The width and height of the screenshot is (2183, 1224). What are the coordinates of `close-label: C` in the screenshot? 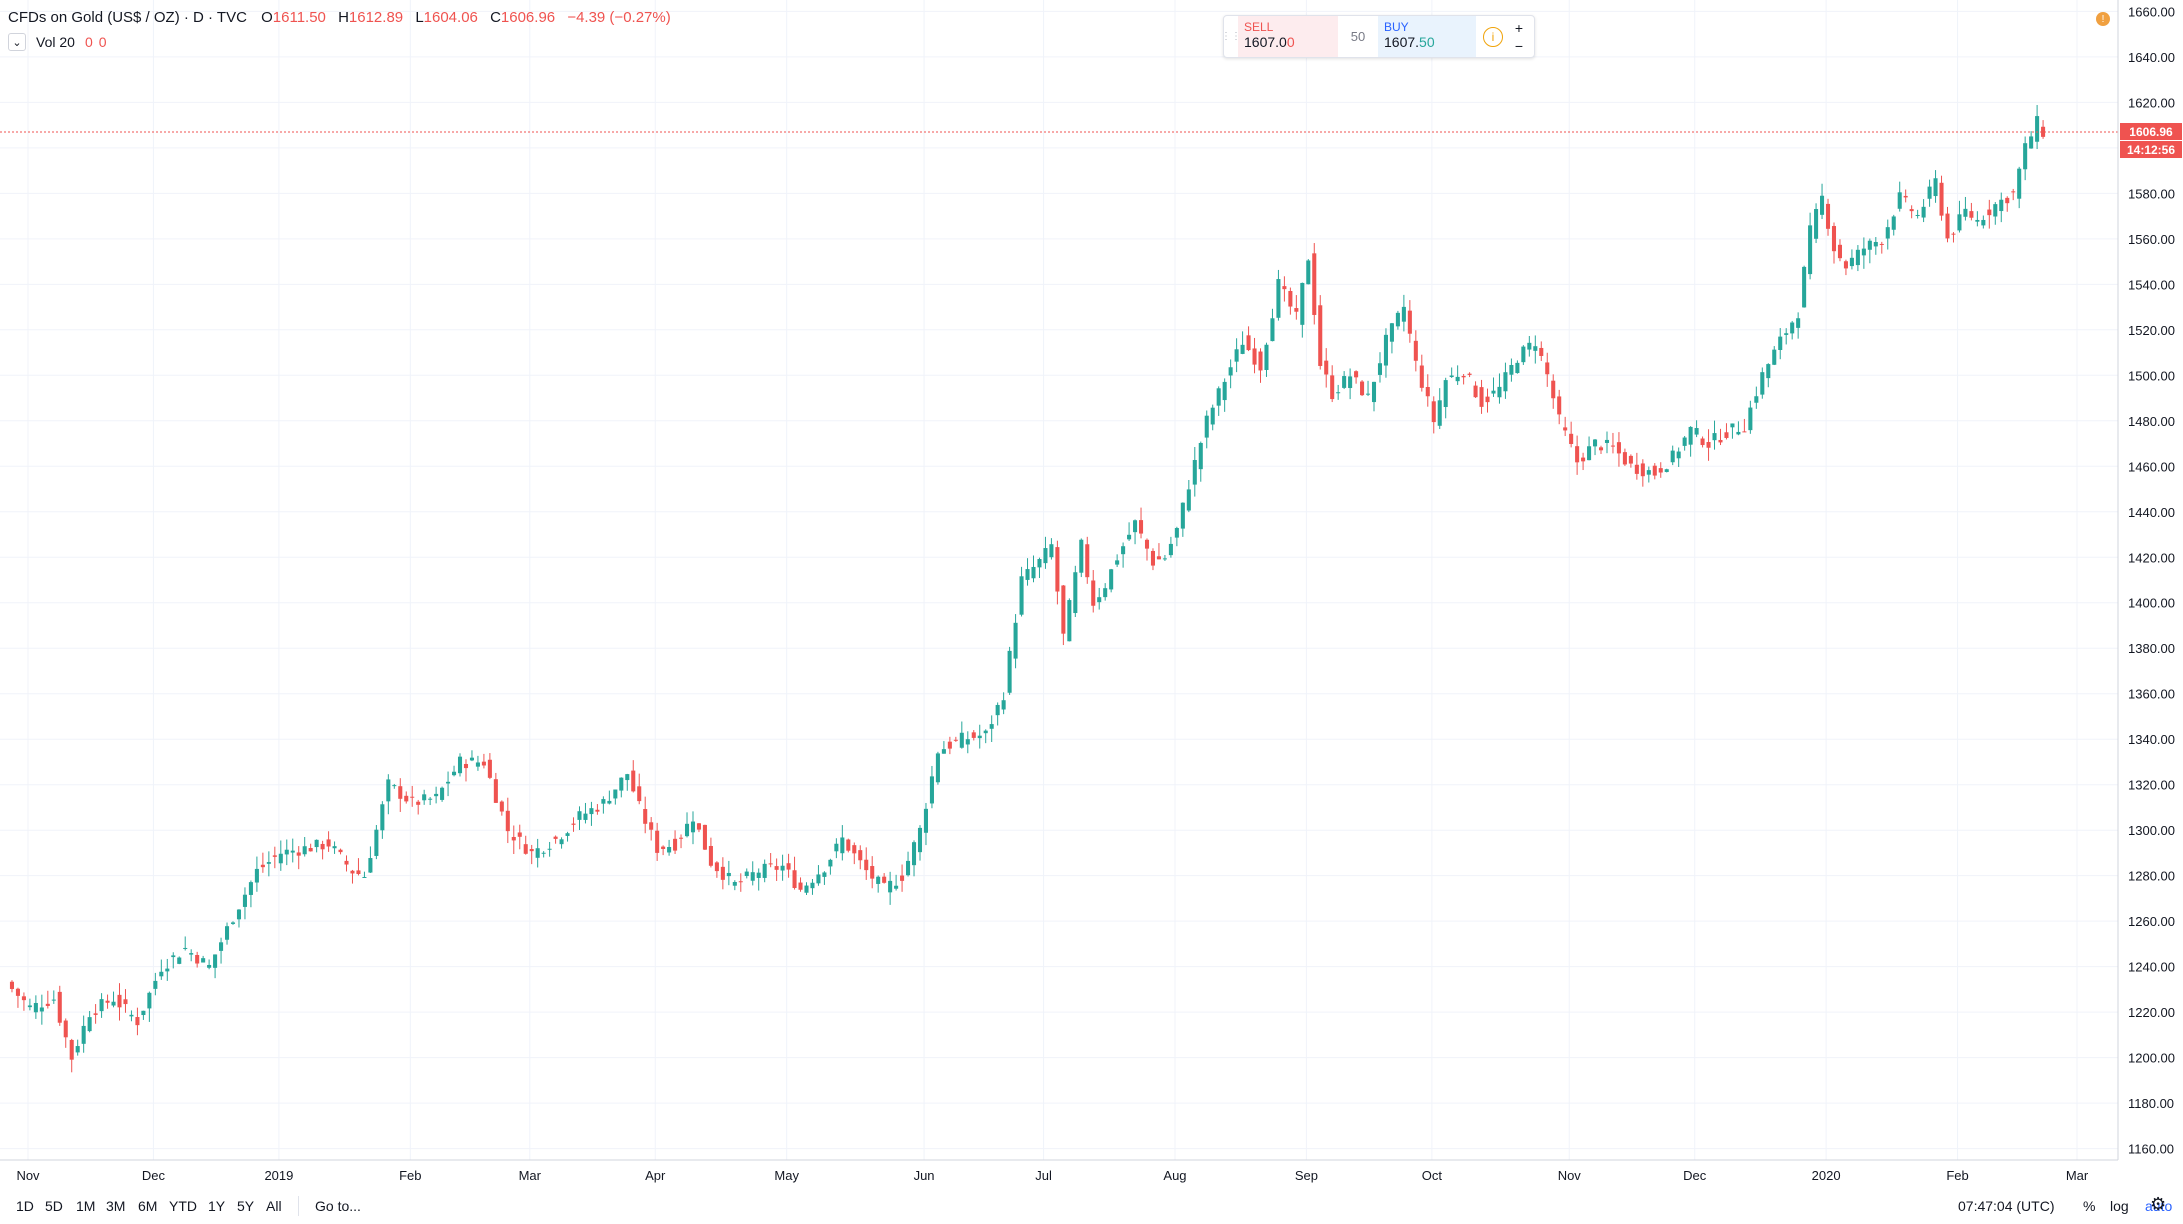 It's located at (495, 17).